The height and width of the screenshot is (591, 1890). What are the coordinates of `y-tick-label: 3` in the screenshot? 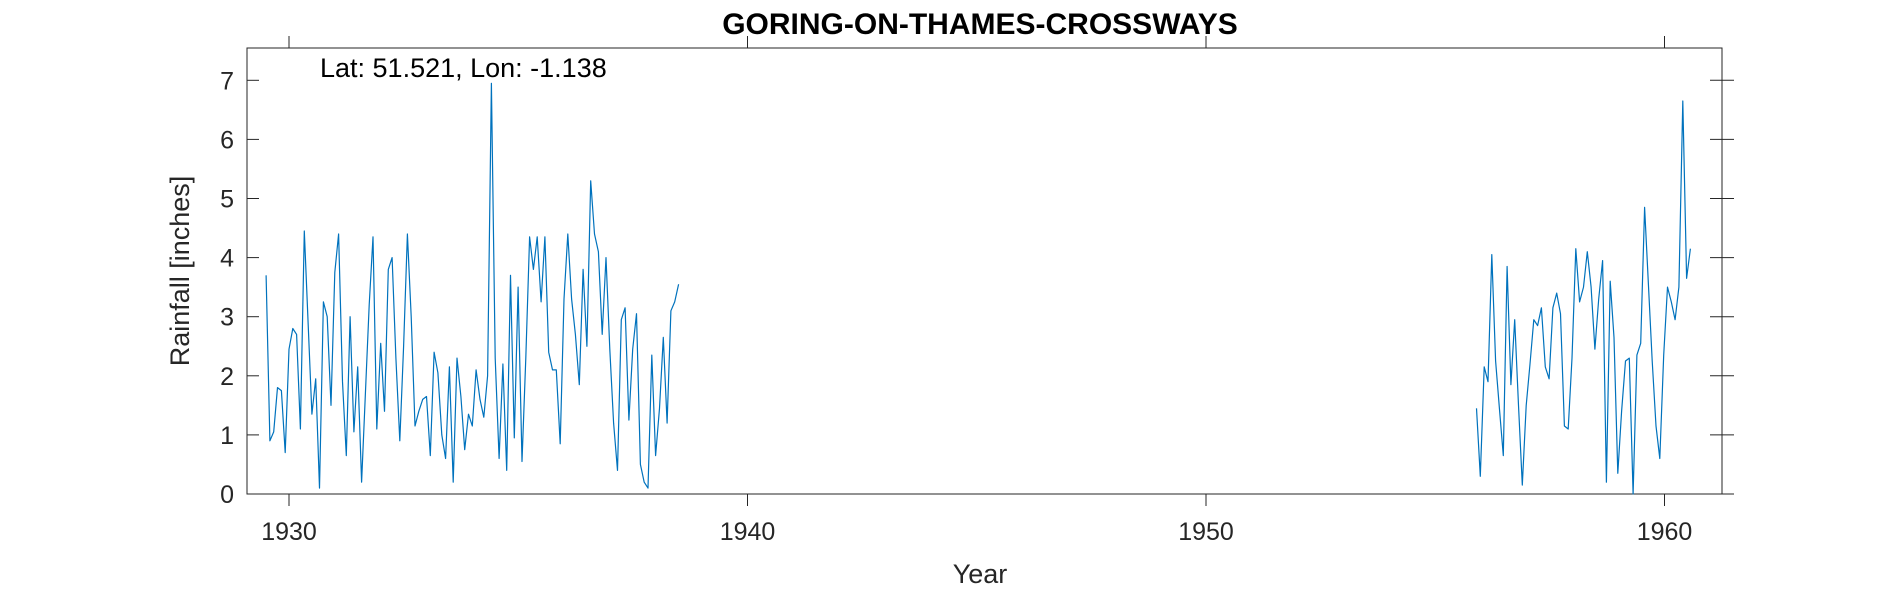 It's located at (227, 318).